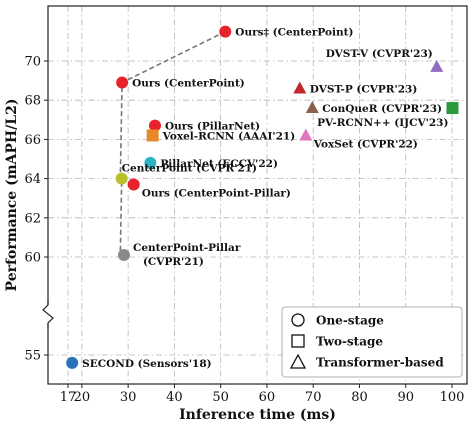 This screenshot has height=429, width=474. I want to click on x-tick-label: 90, so click(405, 397).